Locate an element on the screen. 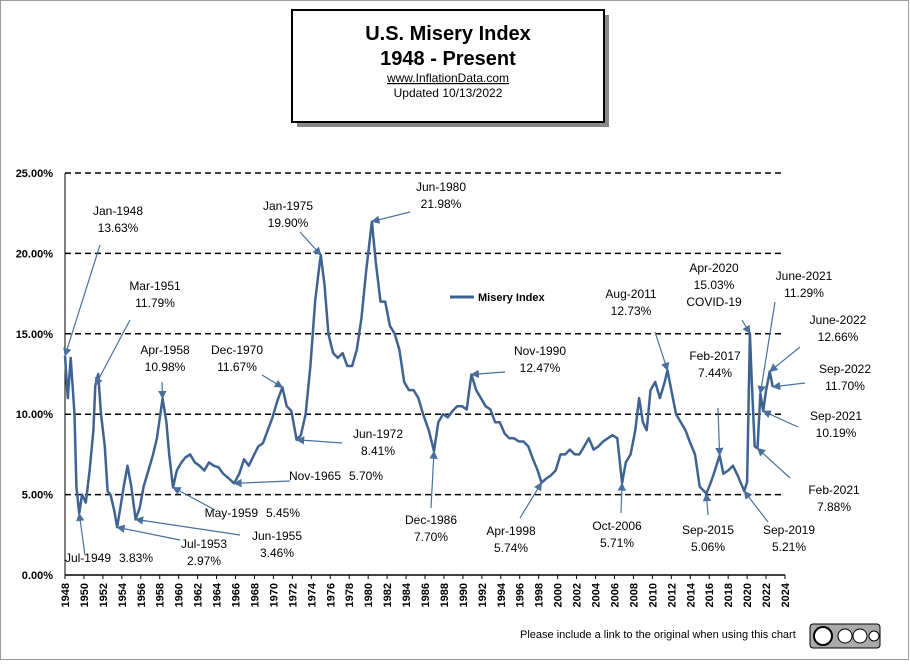 Image resolution: width=910 pixels, height=666 pixels. annotation-value: 8.41% is located at coordinates (378, 451).